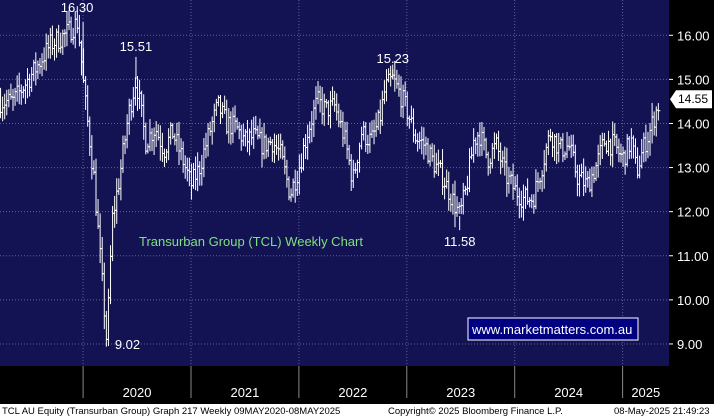  Describe the element at coordinates (693, 300) in the screenshot. I see `y-tick-label: 10.00` at that location.